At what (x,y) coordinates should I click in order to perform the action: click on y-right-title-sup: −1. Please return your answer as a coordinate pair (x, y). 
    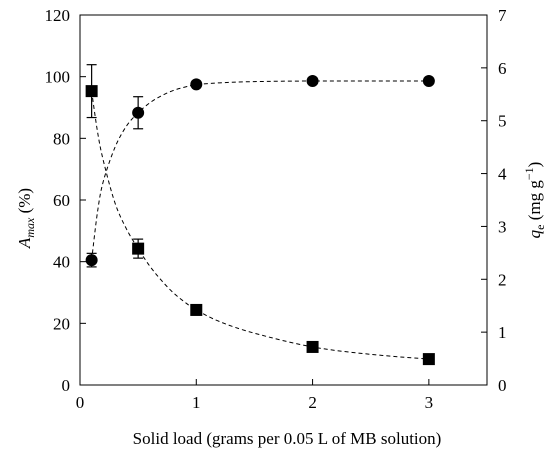
    Looking at the image, I should click on (529, 173).